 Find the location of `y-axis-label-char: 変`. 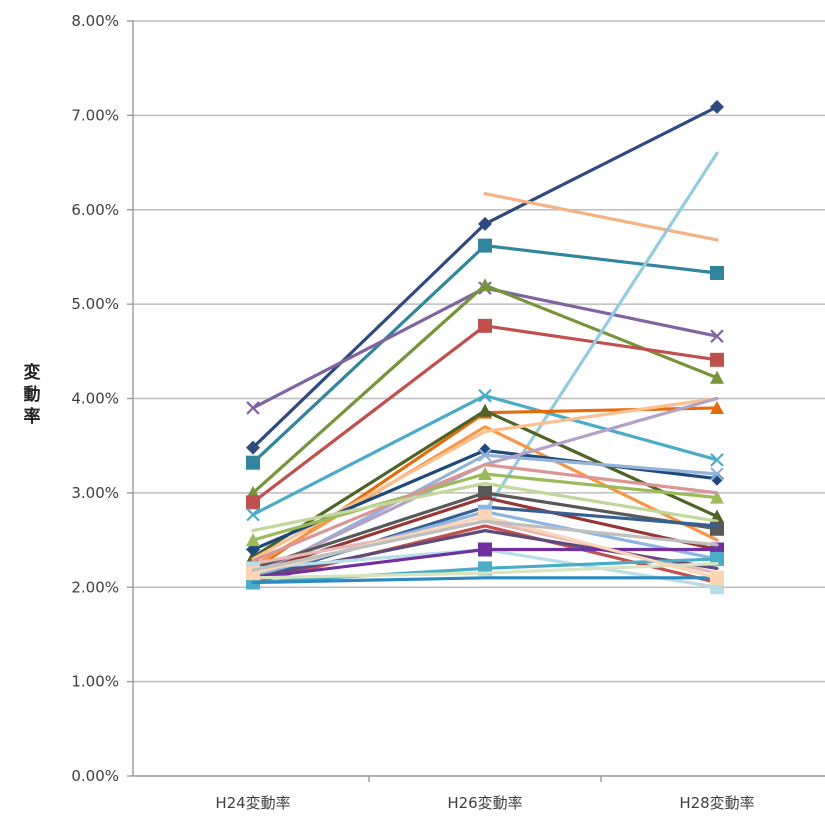

y-axis-label-char: 変 is located at coordinates (32, 372).